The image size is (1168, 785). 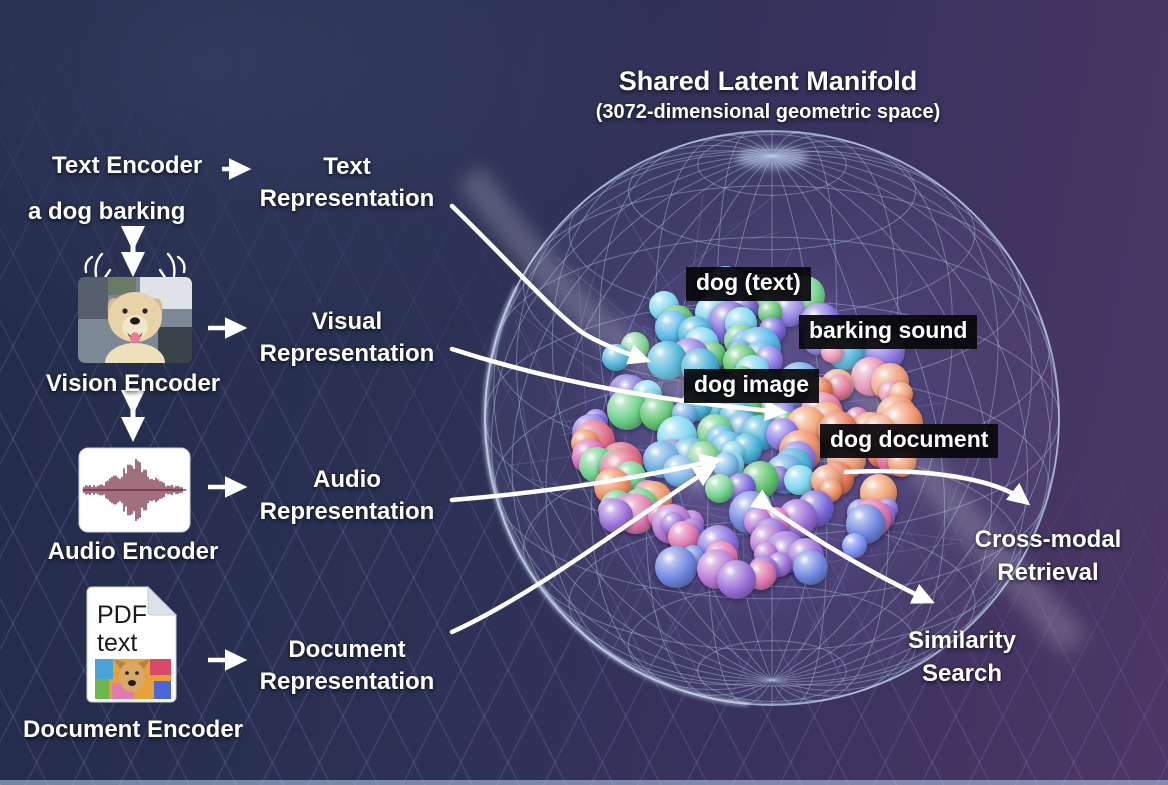 What do you see at coordinates (1048, 556) in the screenshot?
I see `cross-modal-retrieval-label: Cross-modal Retrieval` at bounding box center [1048, 556].